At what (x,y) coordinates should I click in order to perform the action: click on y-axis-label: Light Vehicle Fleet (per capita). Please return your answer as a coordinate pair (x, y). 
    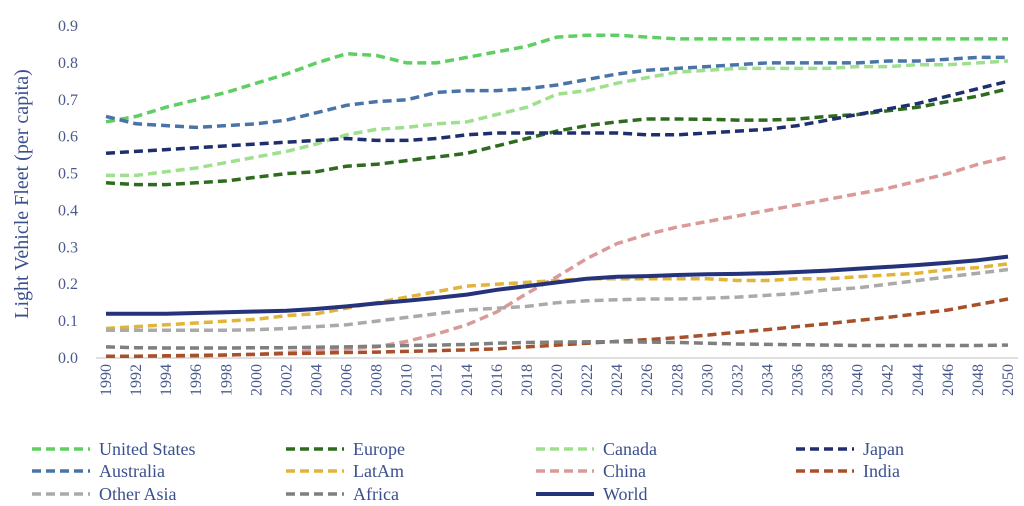
    Looking at the image, I should click on (22, 194).